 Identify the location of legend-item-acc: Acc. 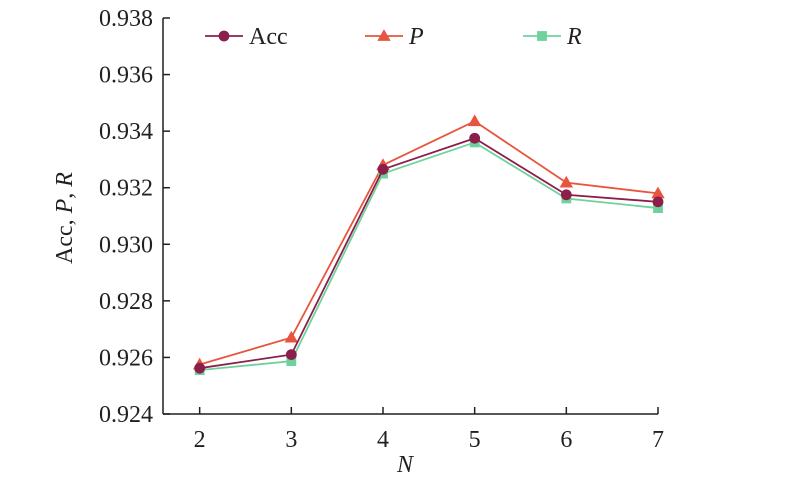
(246, 37).